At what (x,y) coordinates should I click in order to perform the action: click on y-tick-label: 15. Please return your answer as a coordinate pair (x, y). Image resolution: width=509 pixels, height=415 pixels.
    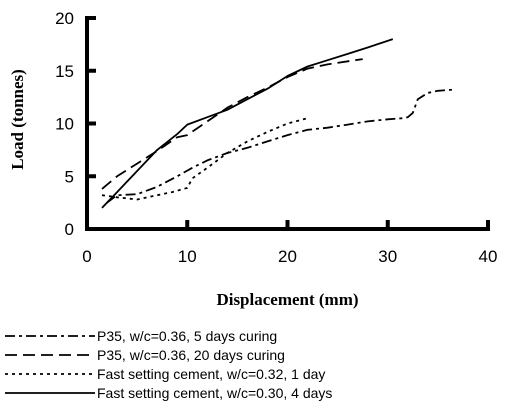
    Looking at the image, I should click on (64, 71).